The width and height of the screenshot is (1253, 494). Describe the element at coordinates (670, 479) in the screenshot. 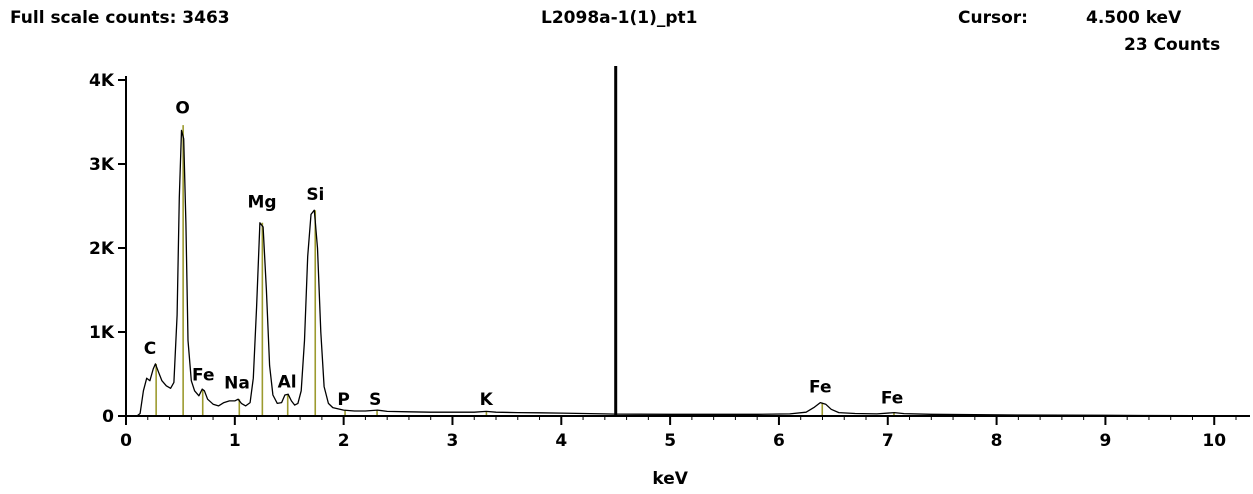

I see `x-axis-label: keV` at that location.